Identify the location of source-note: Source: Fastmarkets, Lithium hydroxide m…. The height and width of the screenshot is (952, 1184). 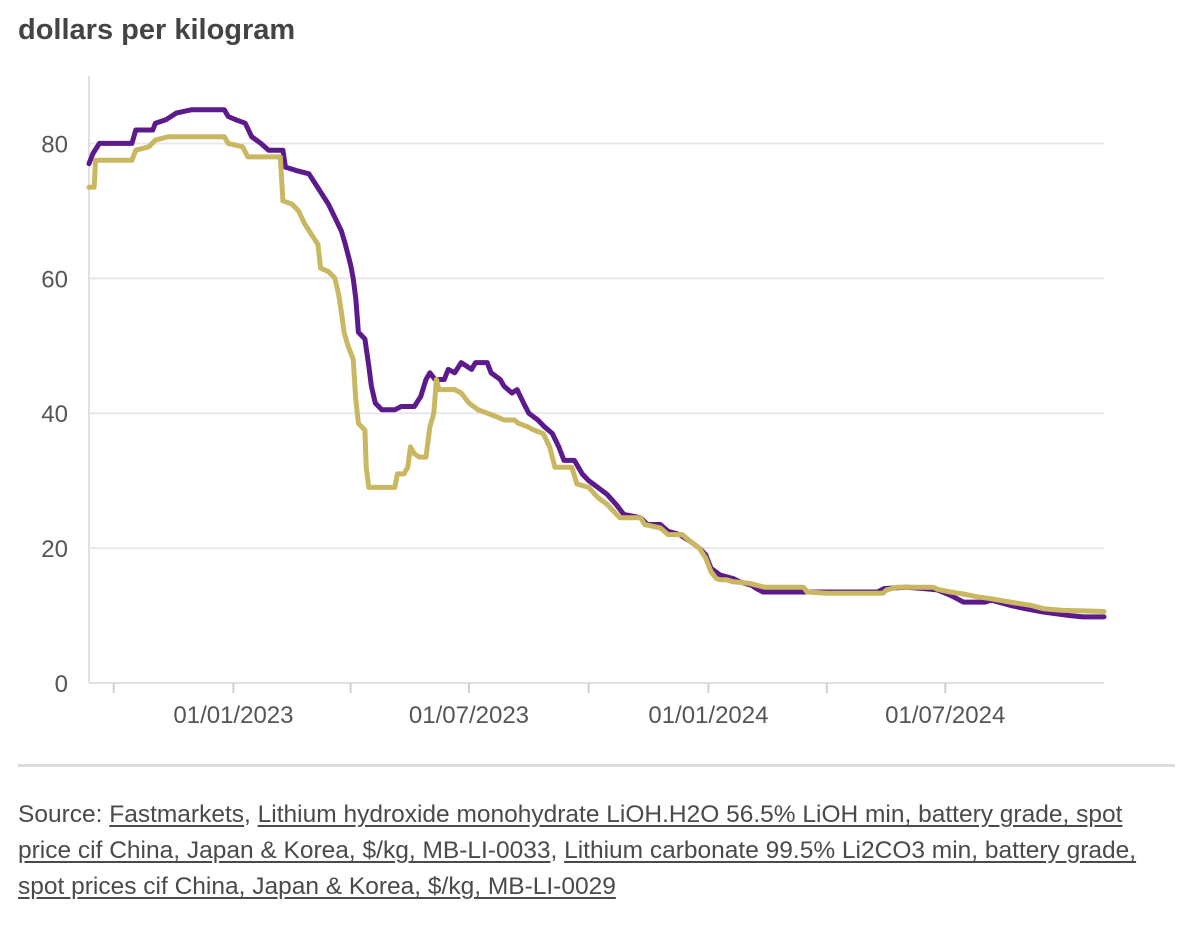
(577, 850).